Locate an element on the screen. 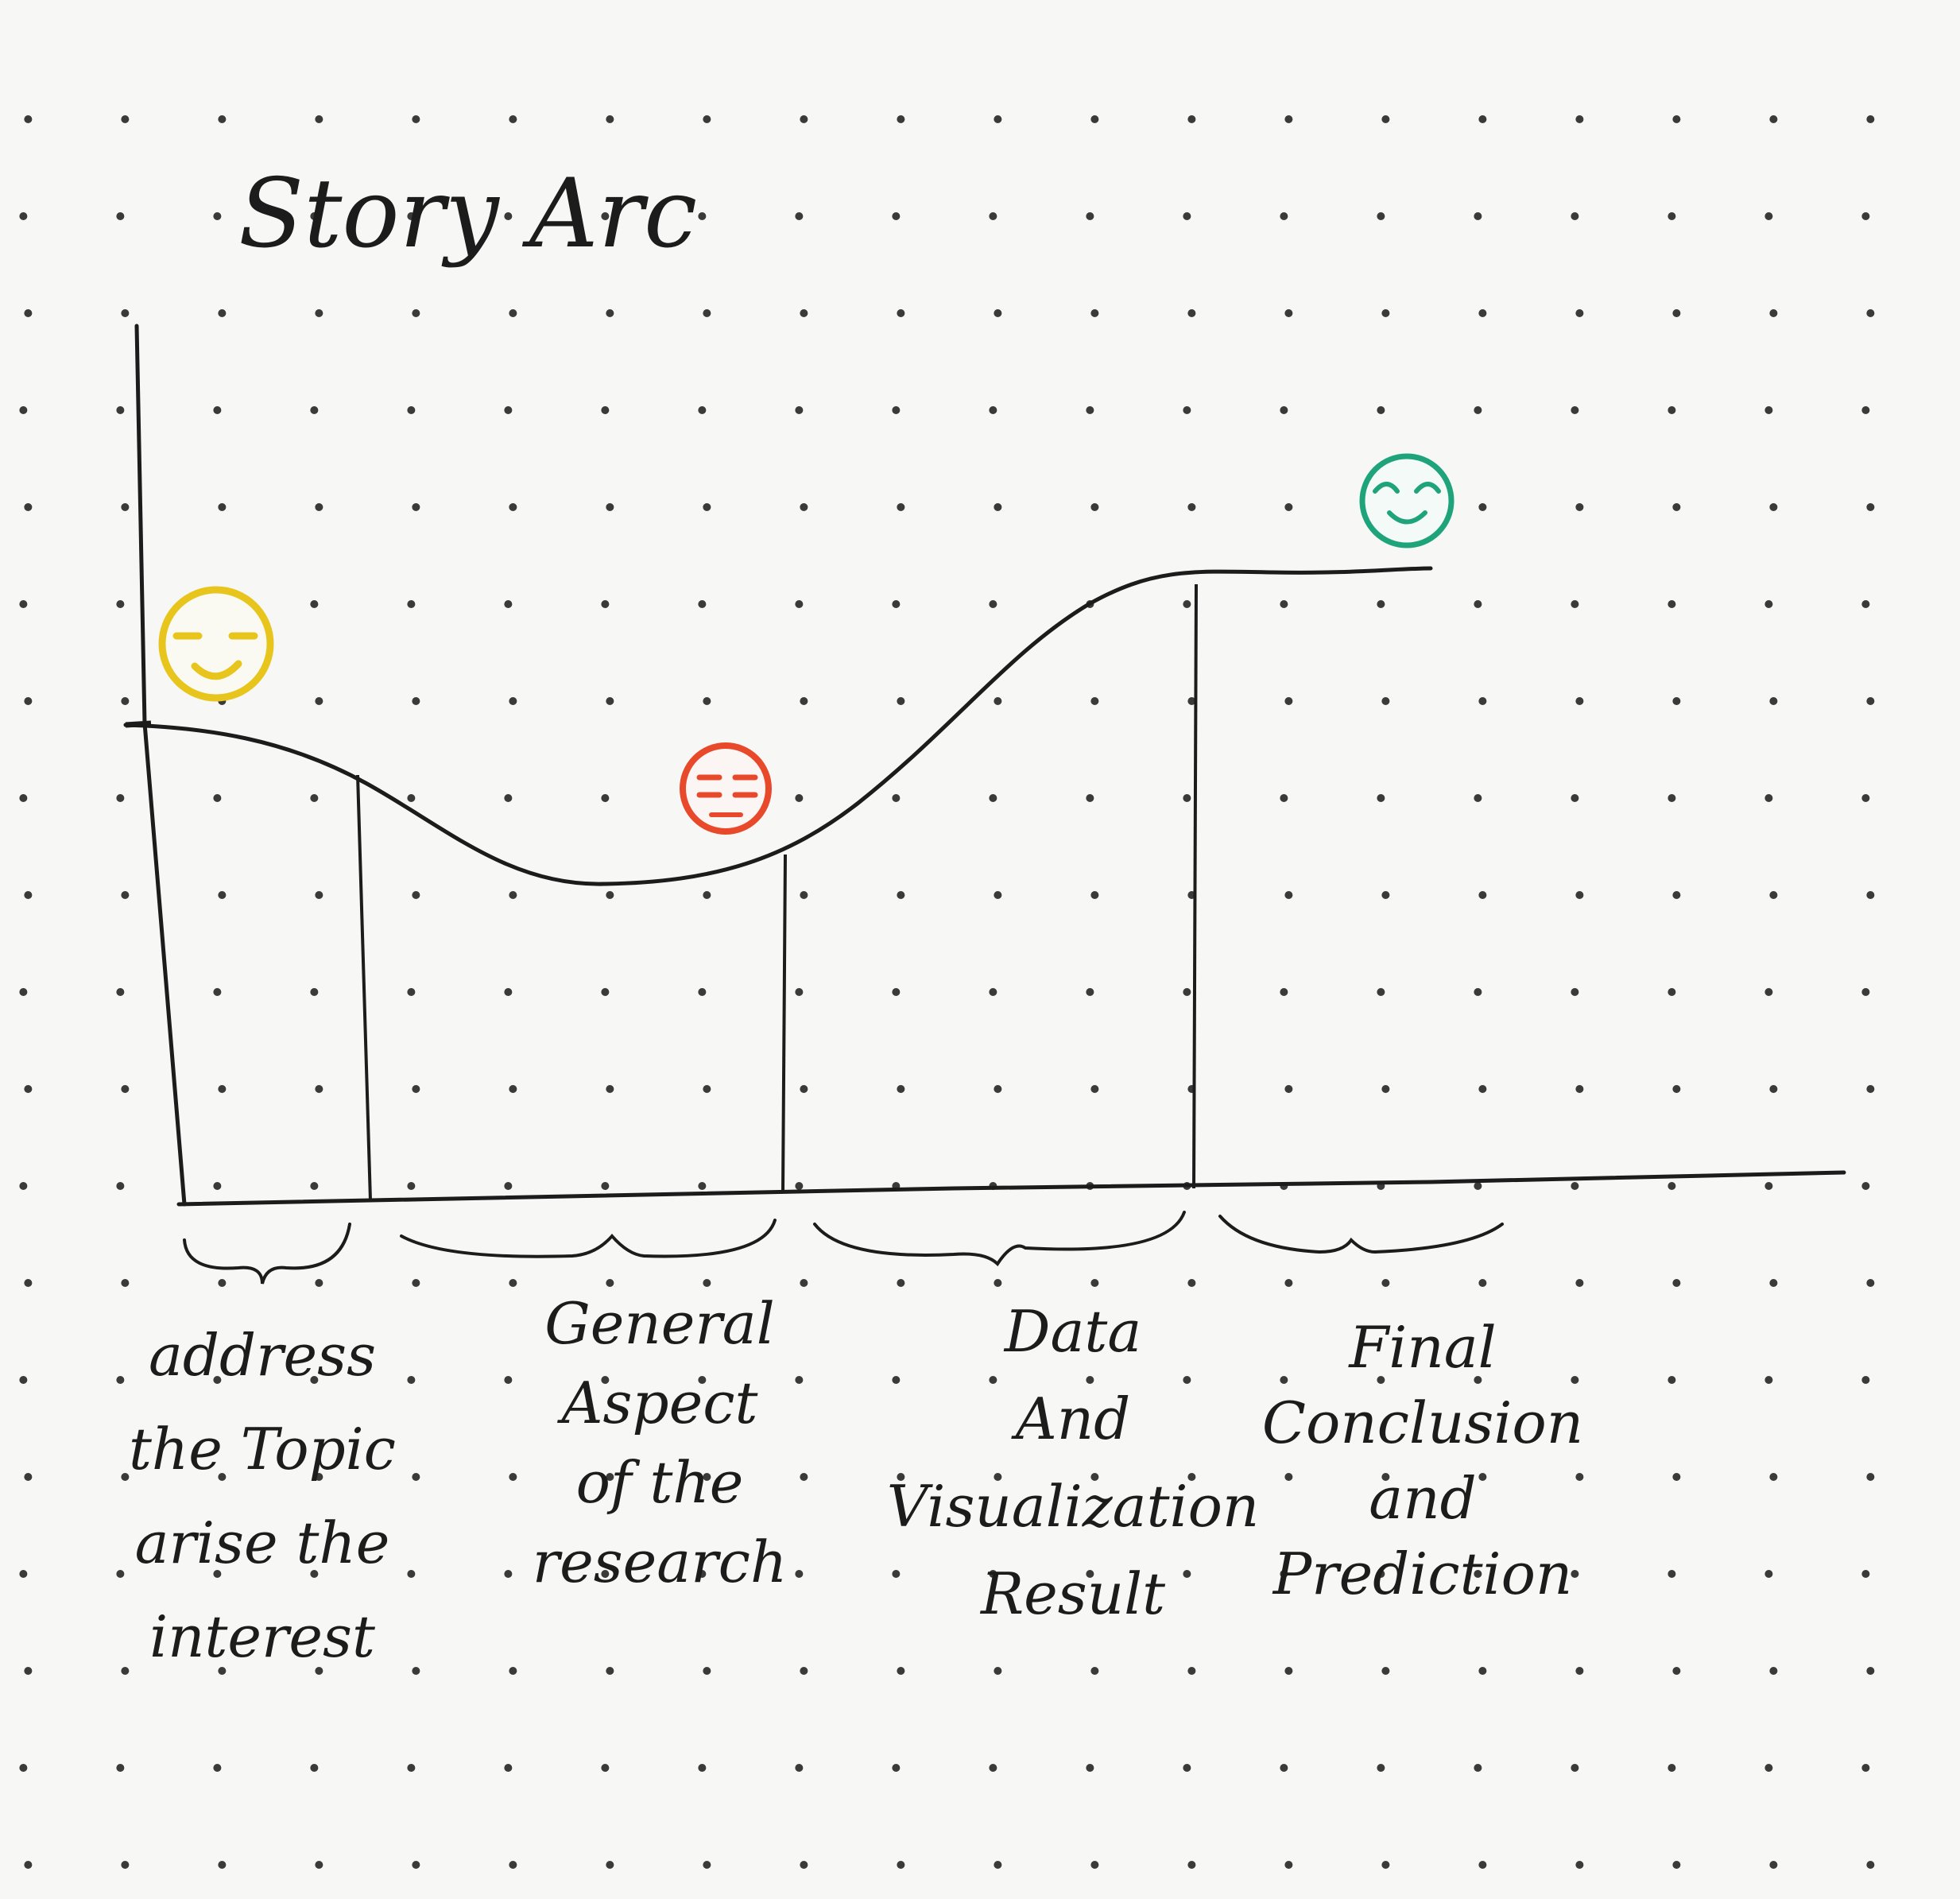 The width and height of the screenshot is (1960, 1899). brace-intro is located at coordinates (267, 1254).